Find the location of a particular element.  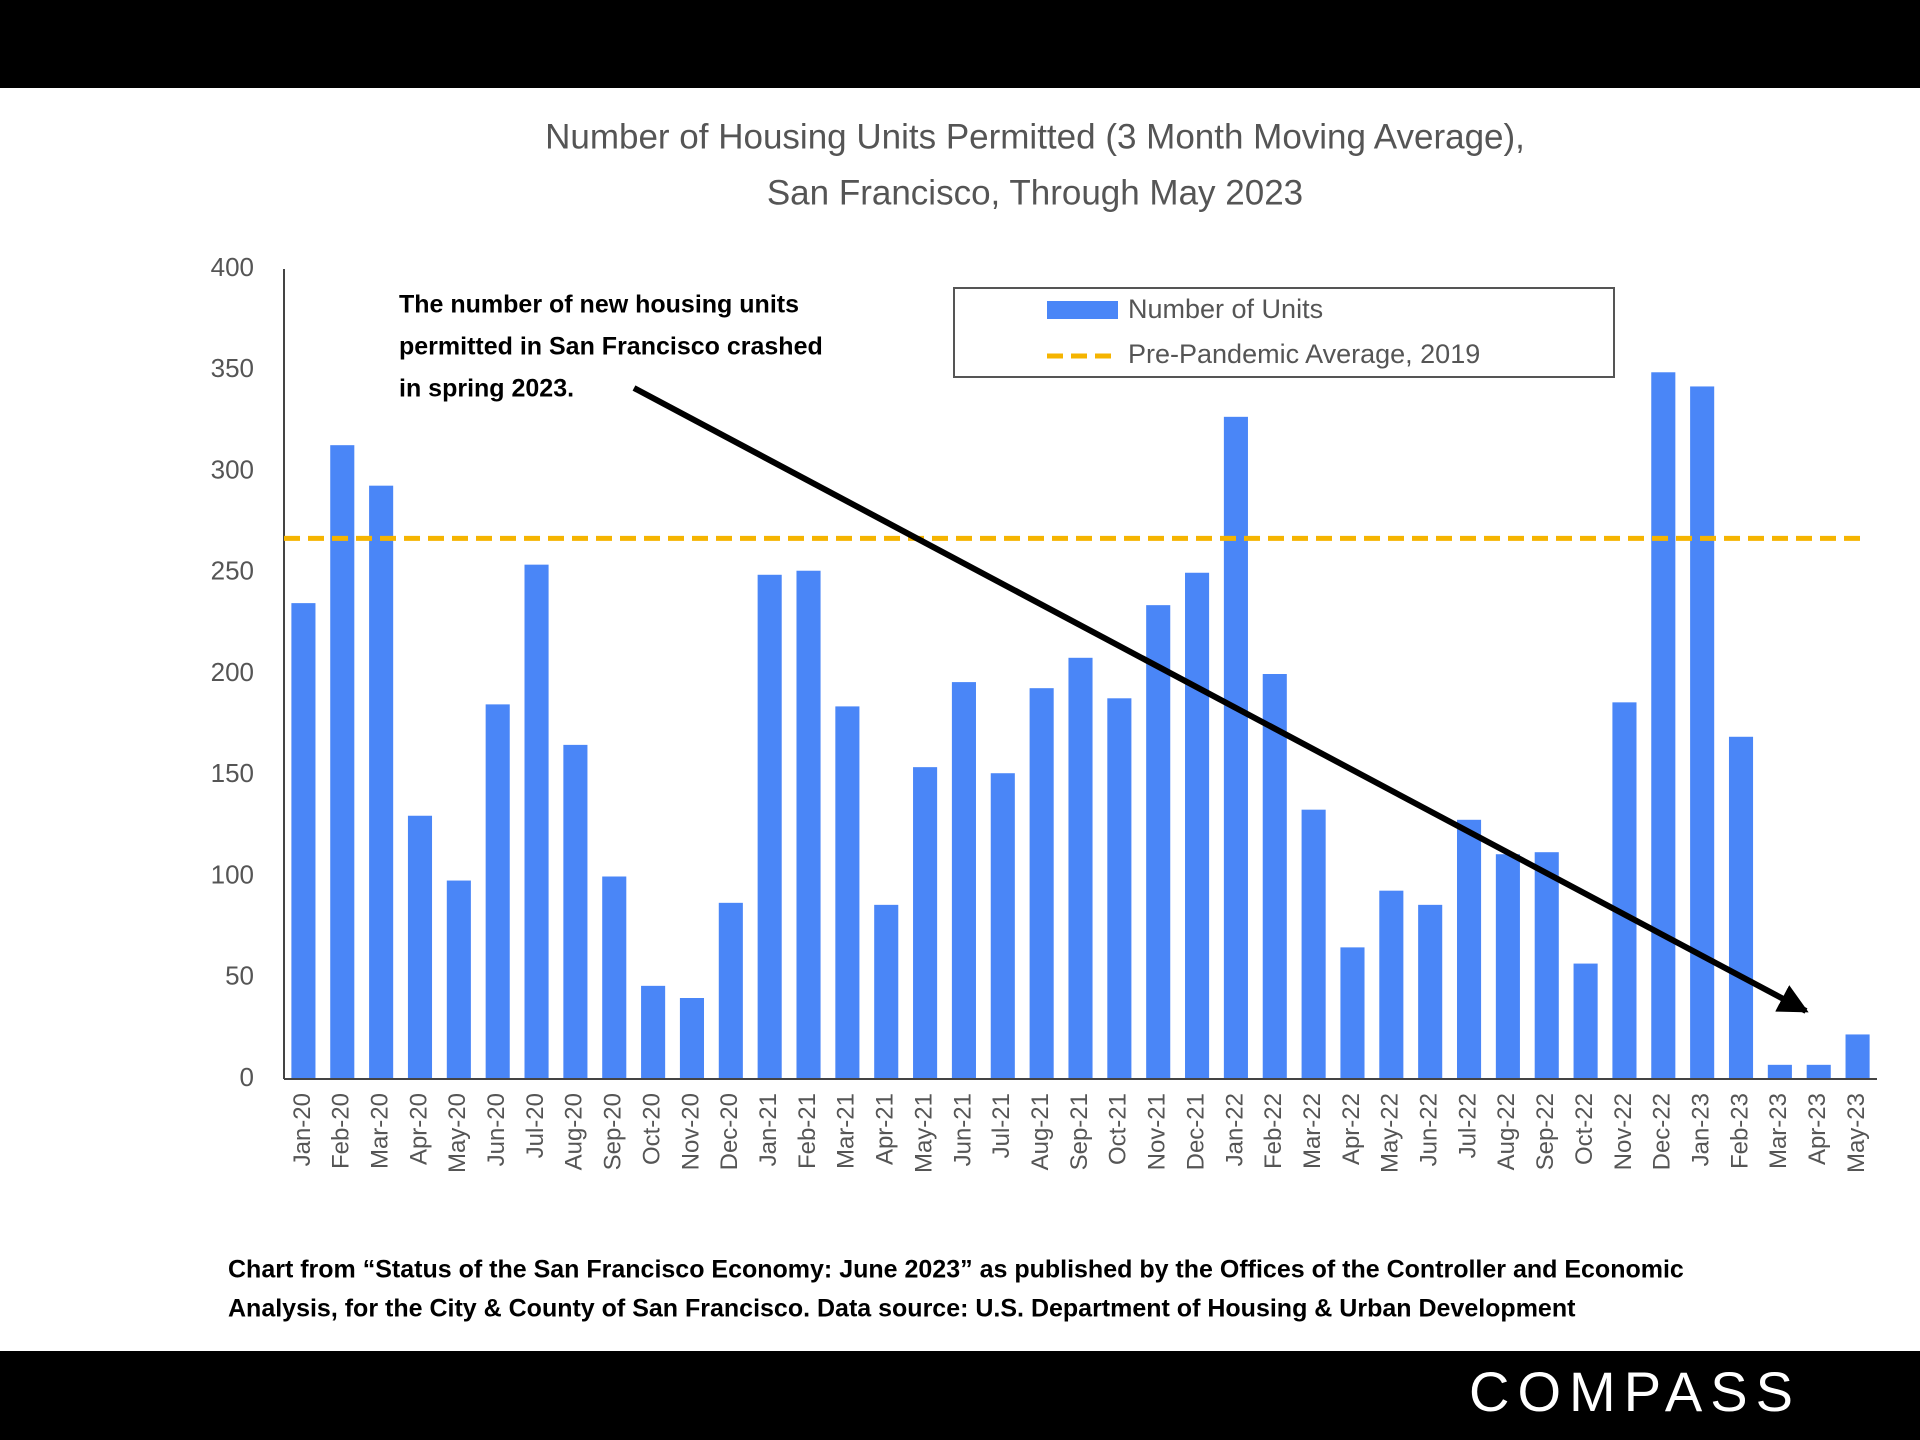

x-tick-label: Sep-22 is located at coordinates (1545, 1131).